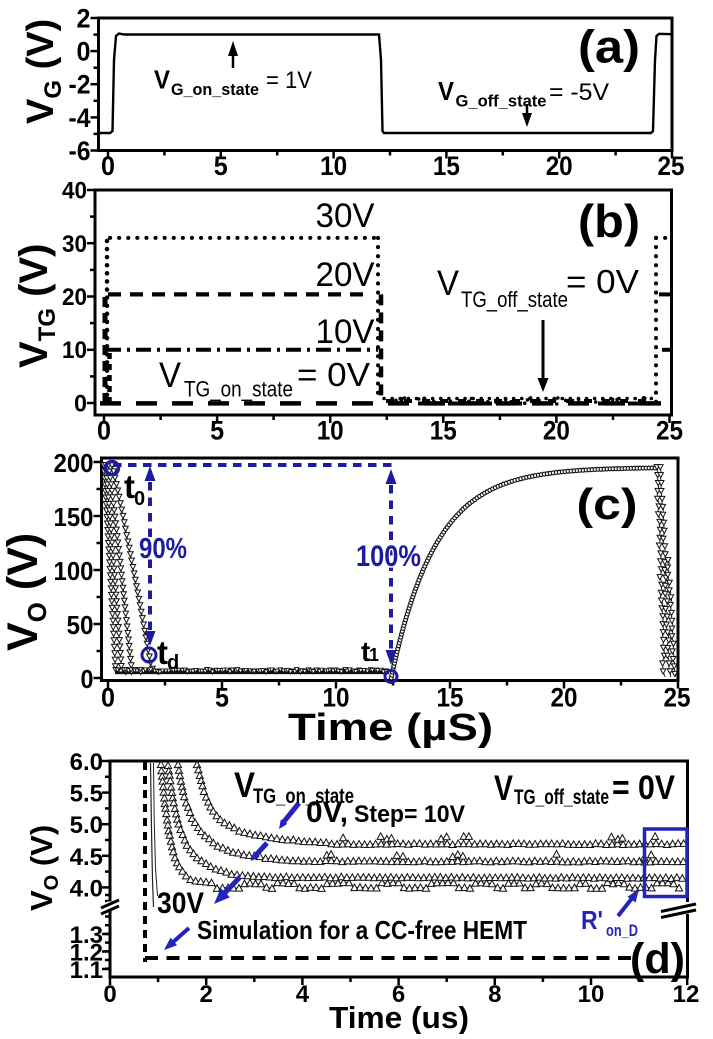 This screenshot has width=713, height=1039. What do you see at coordinates (74, 191) in the screenshot?
I see `svg-text: 40` at bounding box center [74, 191].